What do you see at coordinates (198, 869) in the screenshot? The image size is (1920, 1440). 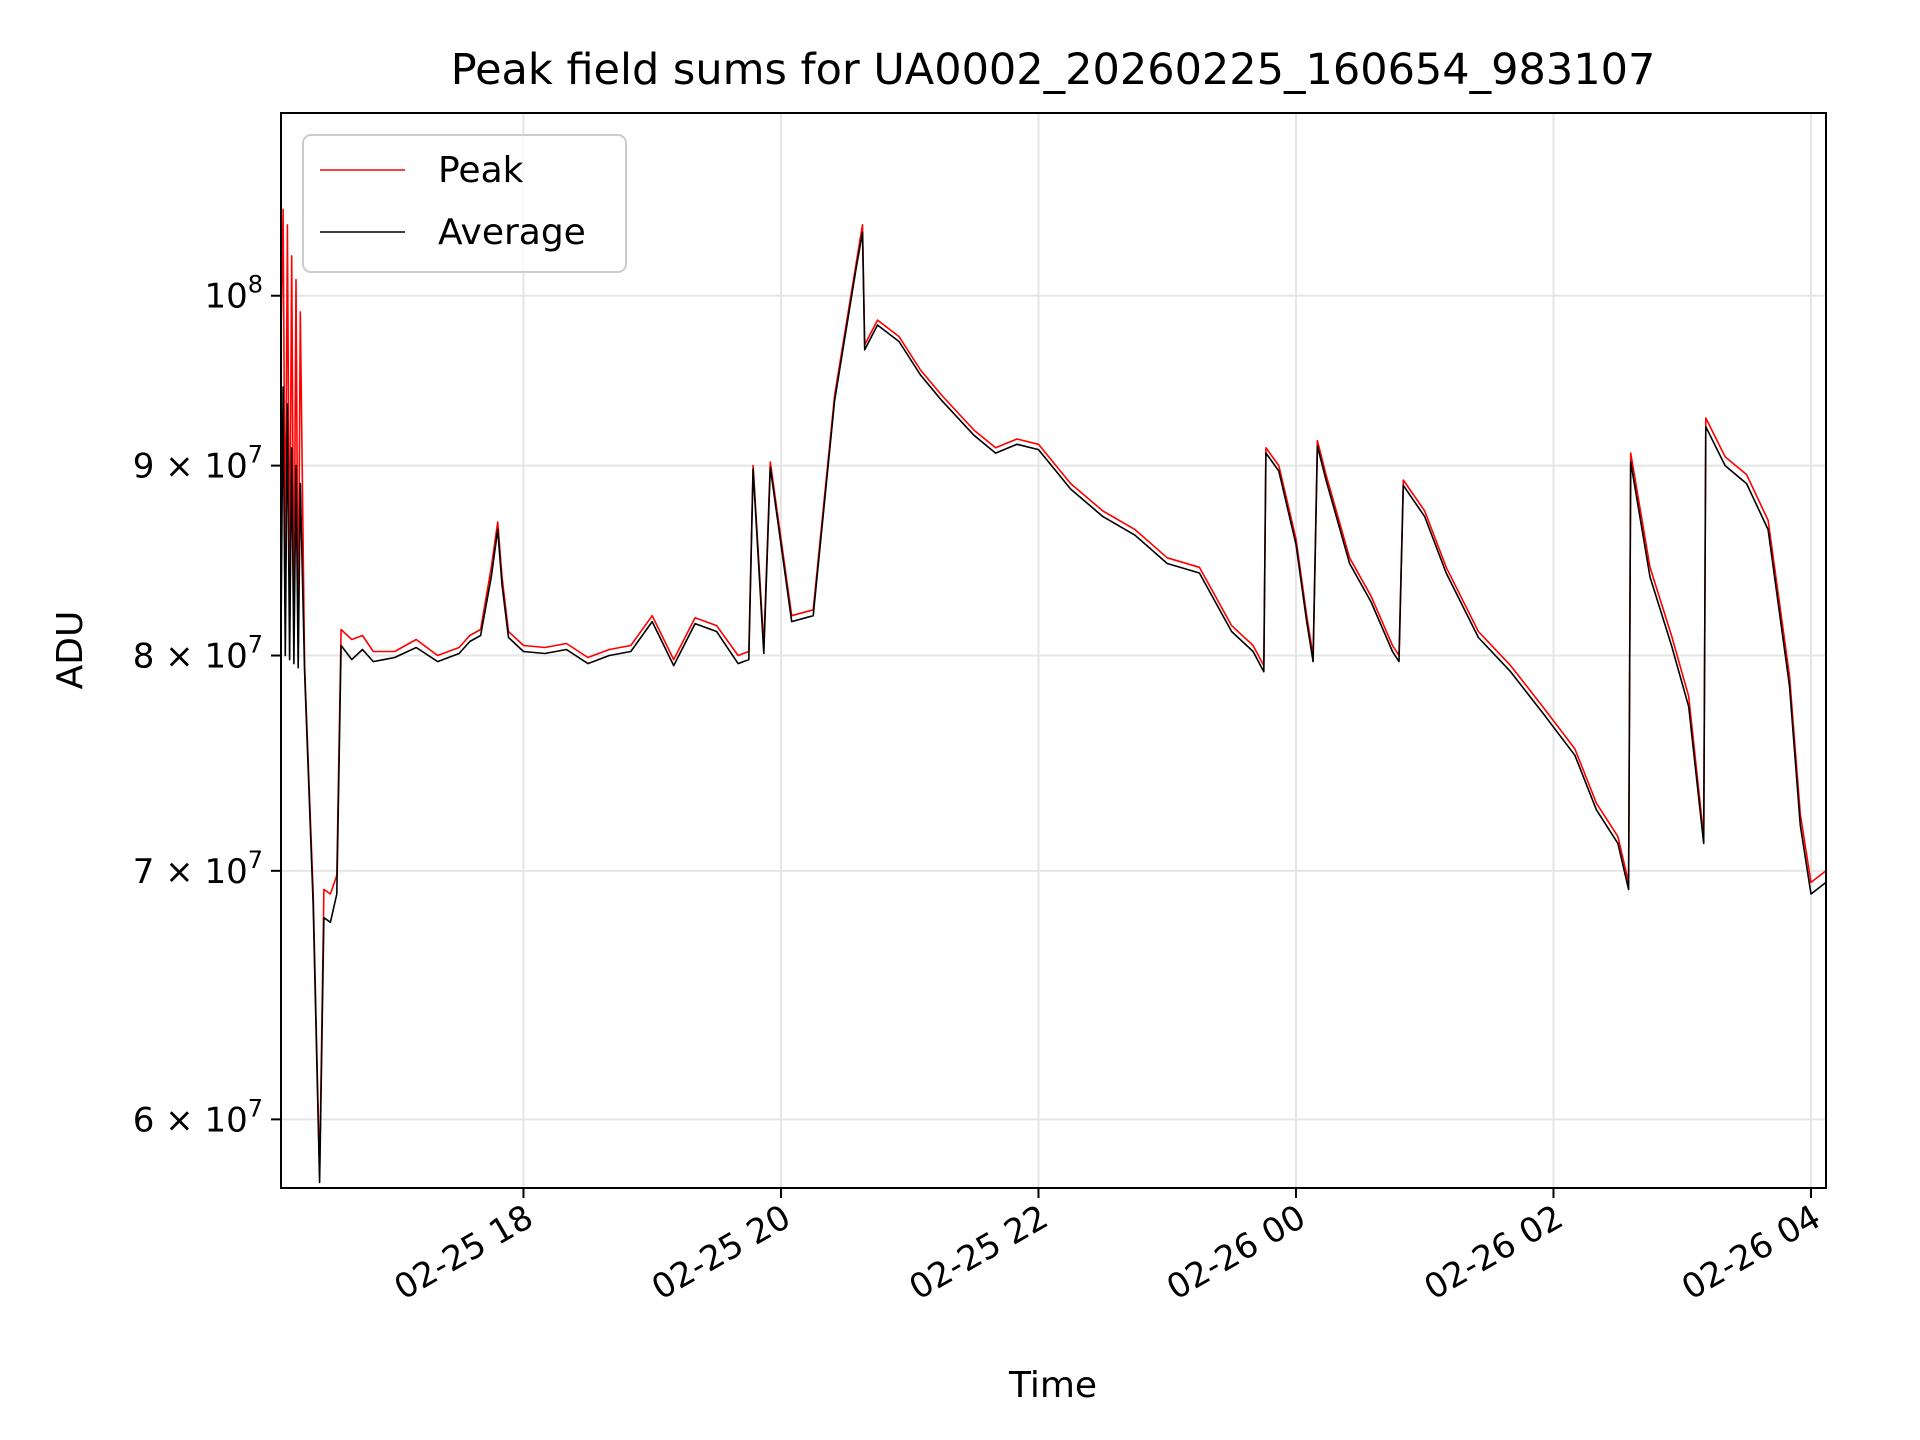 I see `y-tick-label: 7 × 107` at bounding box center [198, 869].